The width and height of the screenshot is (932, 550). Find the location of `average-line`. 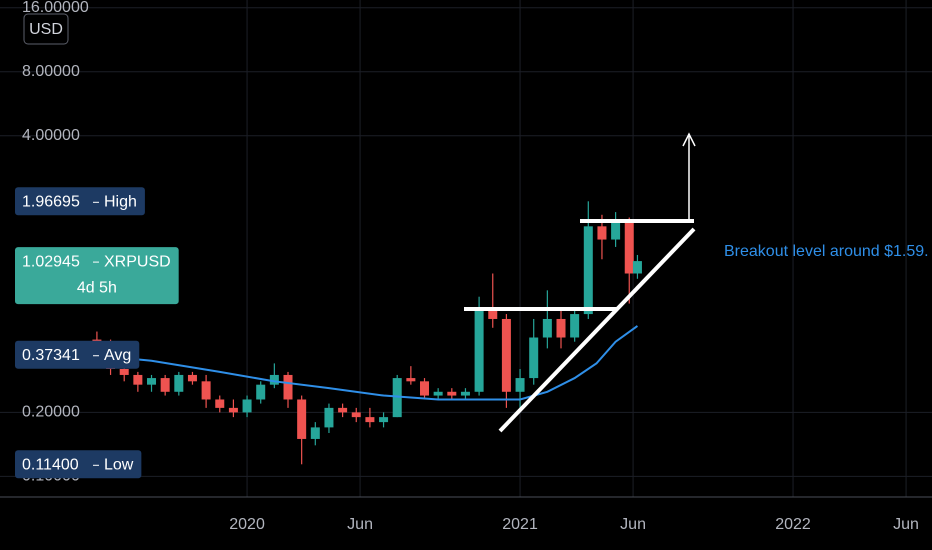

average-line is located at coordinates (367, 363).